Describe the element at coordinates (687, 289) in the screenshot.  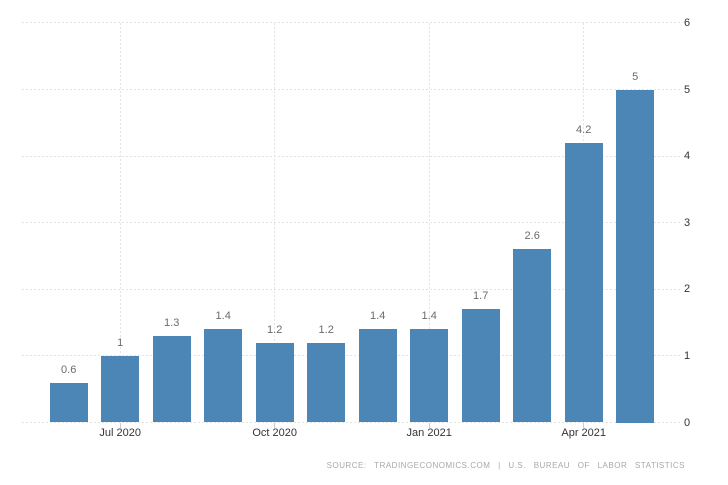
I see `y-axis-tick-label: 2` at that location.